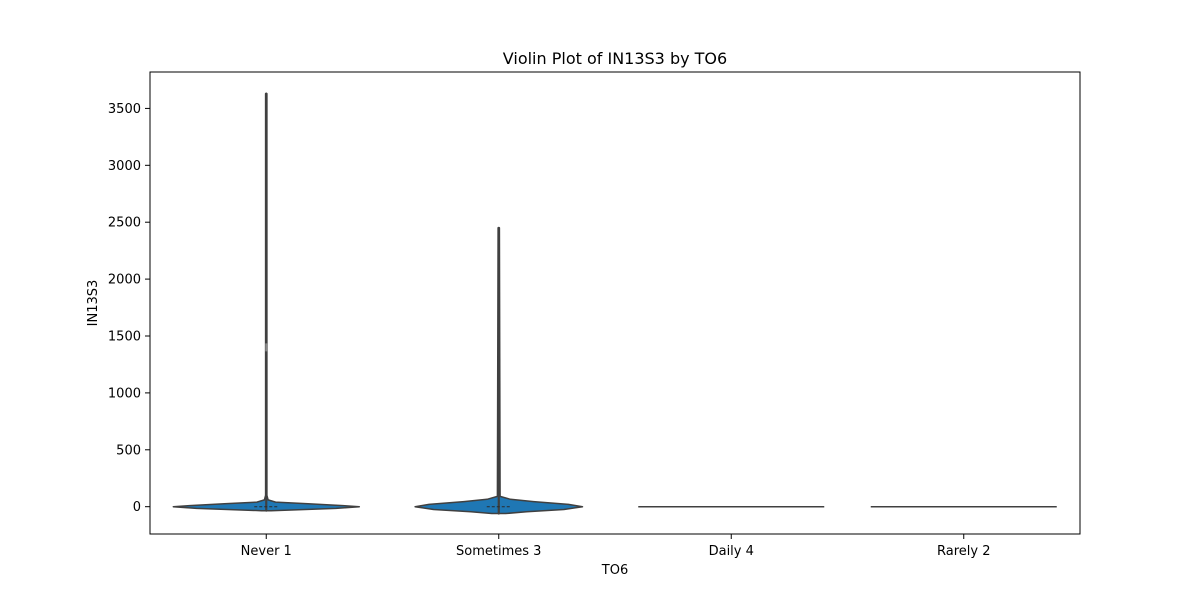  Describe the element at coordinates (615, 58) in the screenshot. I see `chart-title: Violin Plot of IN13S3 by TO6` at that location.